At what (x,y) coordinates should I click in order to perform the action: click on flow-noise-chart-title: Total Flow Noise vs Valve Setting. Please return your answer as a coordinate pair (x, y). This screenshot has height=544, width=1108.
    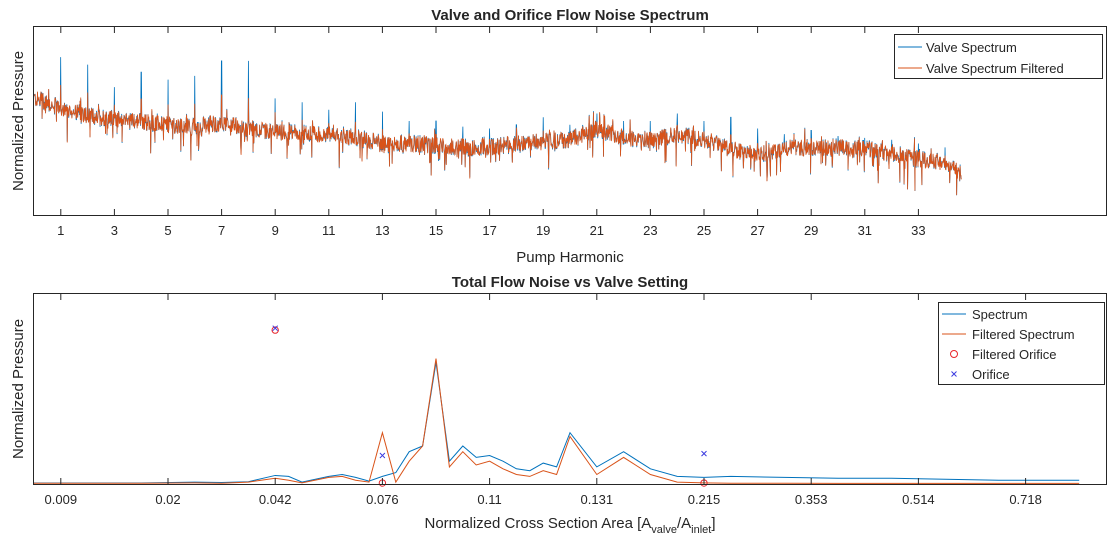
    Looking at the image, I should click on (570, 282).